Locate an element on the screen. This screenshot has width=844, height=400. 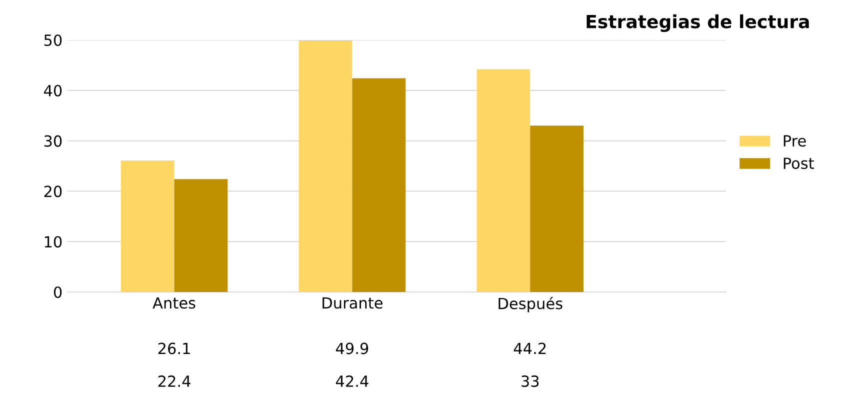
data-label: 44.2 is located at coordinates (530, 348).